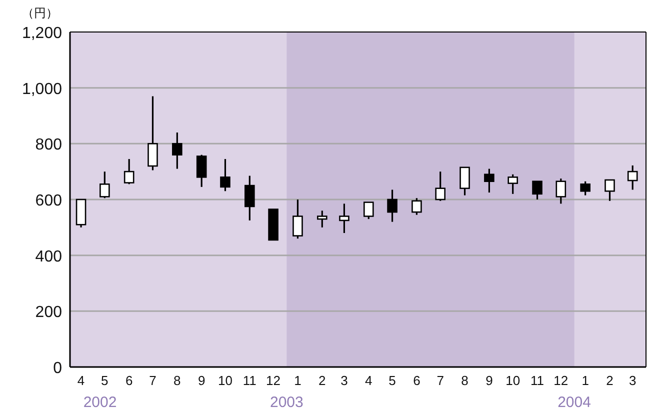  What do you see at coordinates (48, 313) in the screenshot?
I see `y-tick-label: 200` at bounding box center [48, 313].